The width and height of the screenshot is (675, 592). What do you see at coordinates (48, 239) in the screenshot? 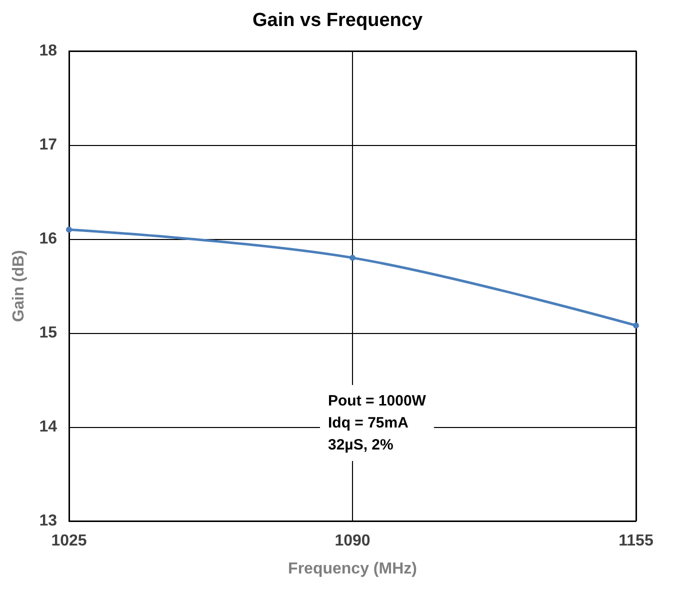
I see `y-tick-label: 16` at bounding box center [48, 239].